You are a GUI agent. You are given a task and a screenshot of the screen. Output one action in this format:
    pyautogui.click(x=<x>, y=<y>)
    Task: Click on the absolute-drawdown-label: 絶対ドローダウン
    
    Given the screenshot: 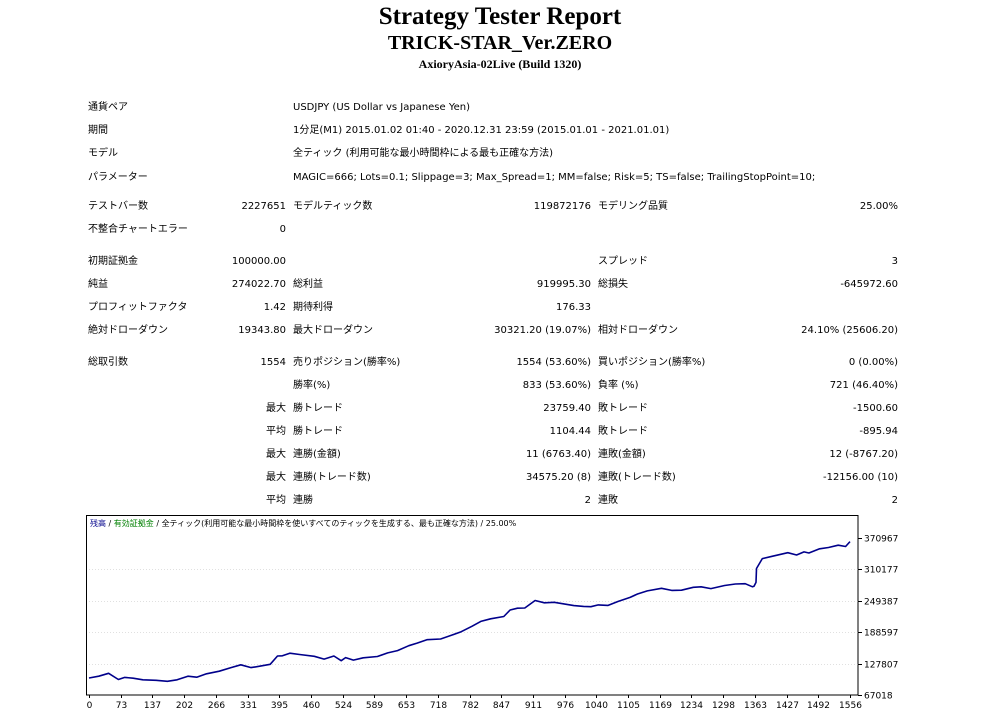 What is the action you would take?
    pyautogui.click(x=128, y=330)
    